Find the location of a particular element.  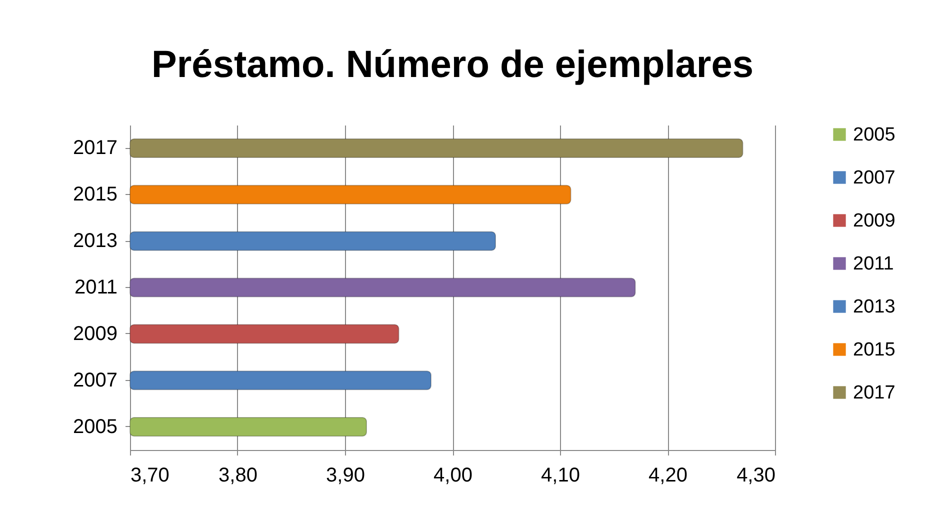

y-tick-label: 2009 is located at coordinates (95, 333).